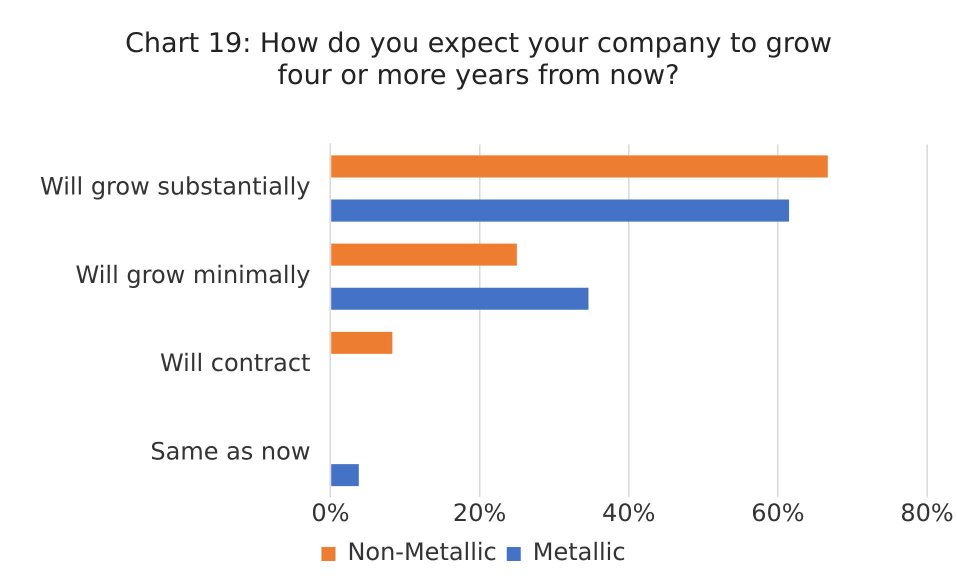 The height and width of the screenshot is (581, 957). Describe the element at coordinates (175, 186) in the screenshot. I see `y-tick-label: Will grow substantially` at that location.